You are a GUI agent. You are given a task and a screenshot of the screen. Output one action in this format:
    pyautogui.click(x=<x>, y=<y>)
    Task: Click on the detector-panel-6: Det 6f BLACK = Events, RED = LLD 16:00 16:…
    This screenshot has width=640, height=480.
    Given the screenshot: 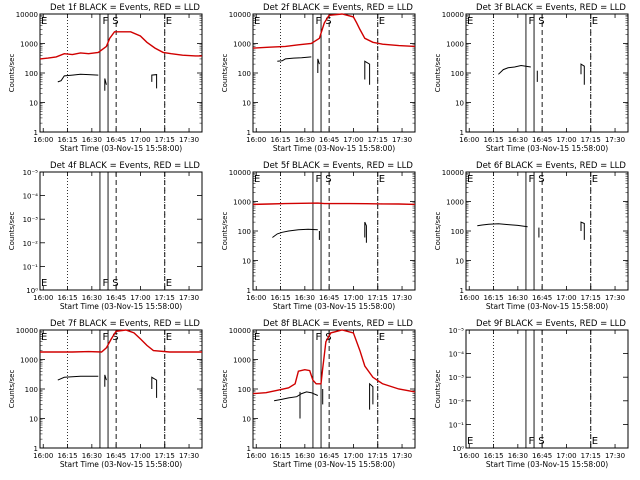 What is the action you would take?
    pyautogui.click(x=531, y=236)
    